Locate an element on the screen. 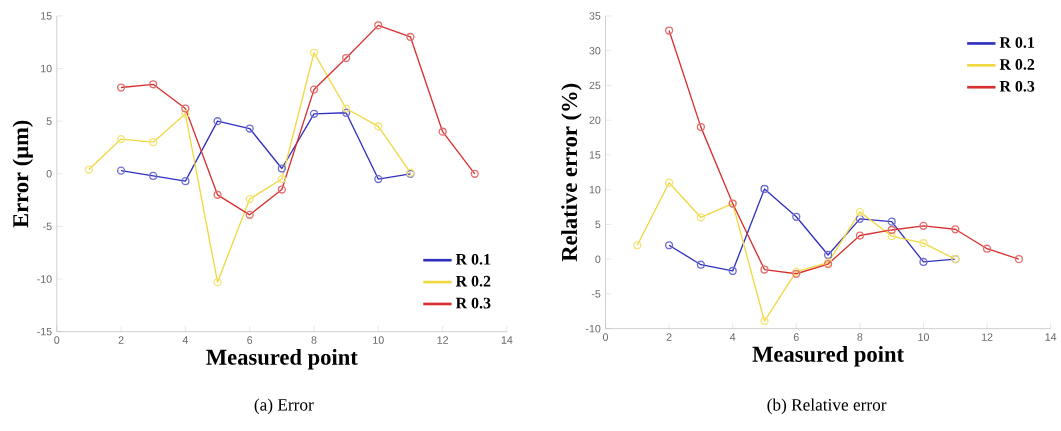 The image size is (1061, 431). y-tick-label: -15 is located at coordinates (44, 331).